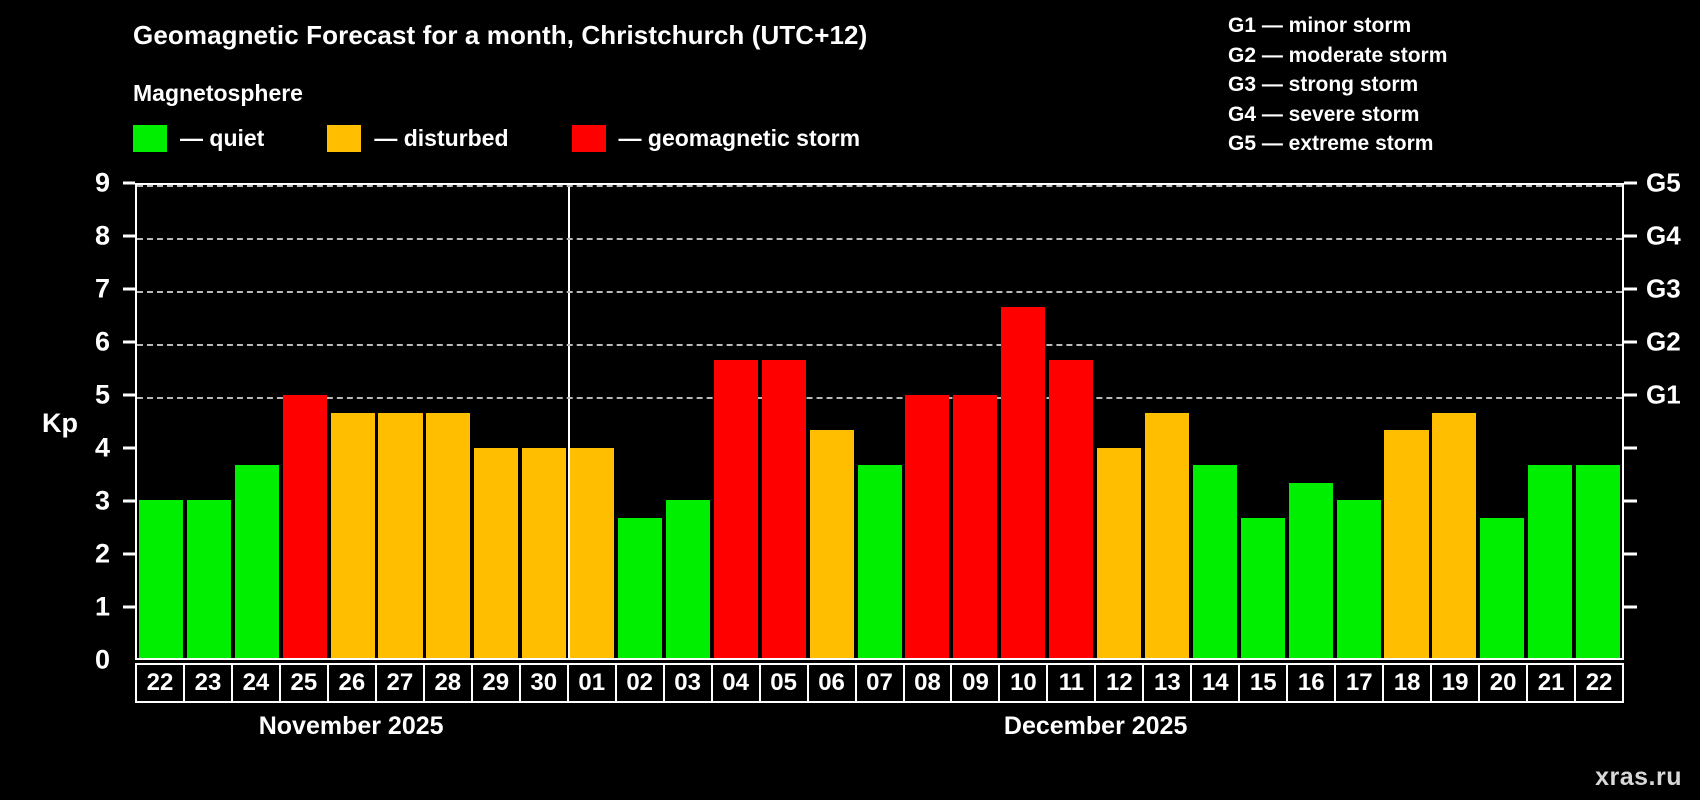 Image resolution: width=1700 pixels, height=800 pixels. I want to click on g-tick-mark-G2, so click(1630, 342).